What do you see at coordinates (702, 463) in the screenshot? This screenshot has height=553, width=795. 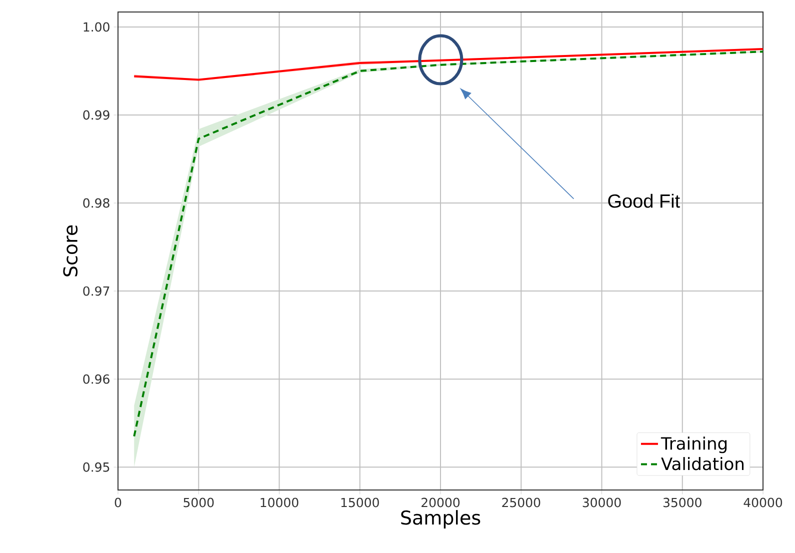 I see `legend-label: Validation` at bounding box center [702, 463].